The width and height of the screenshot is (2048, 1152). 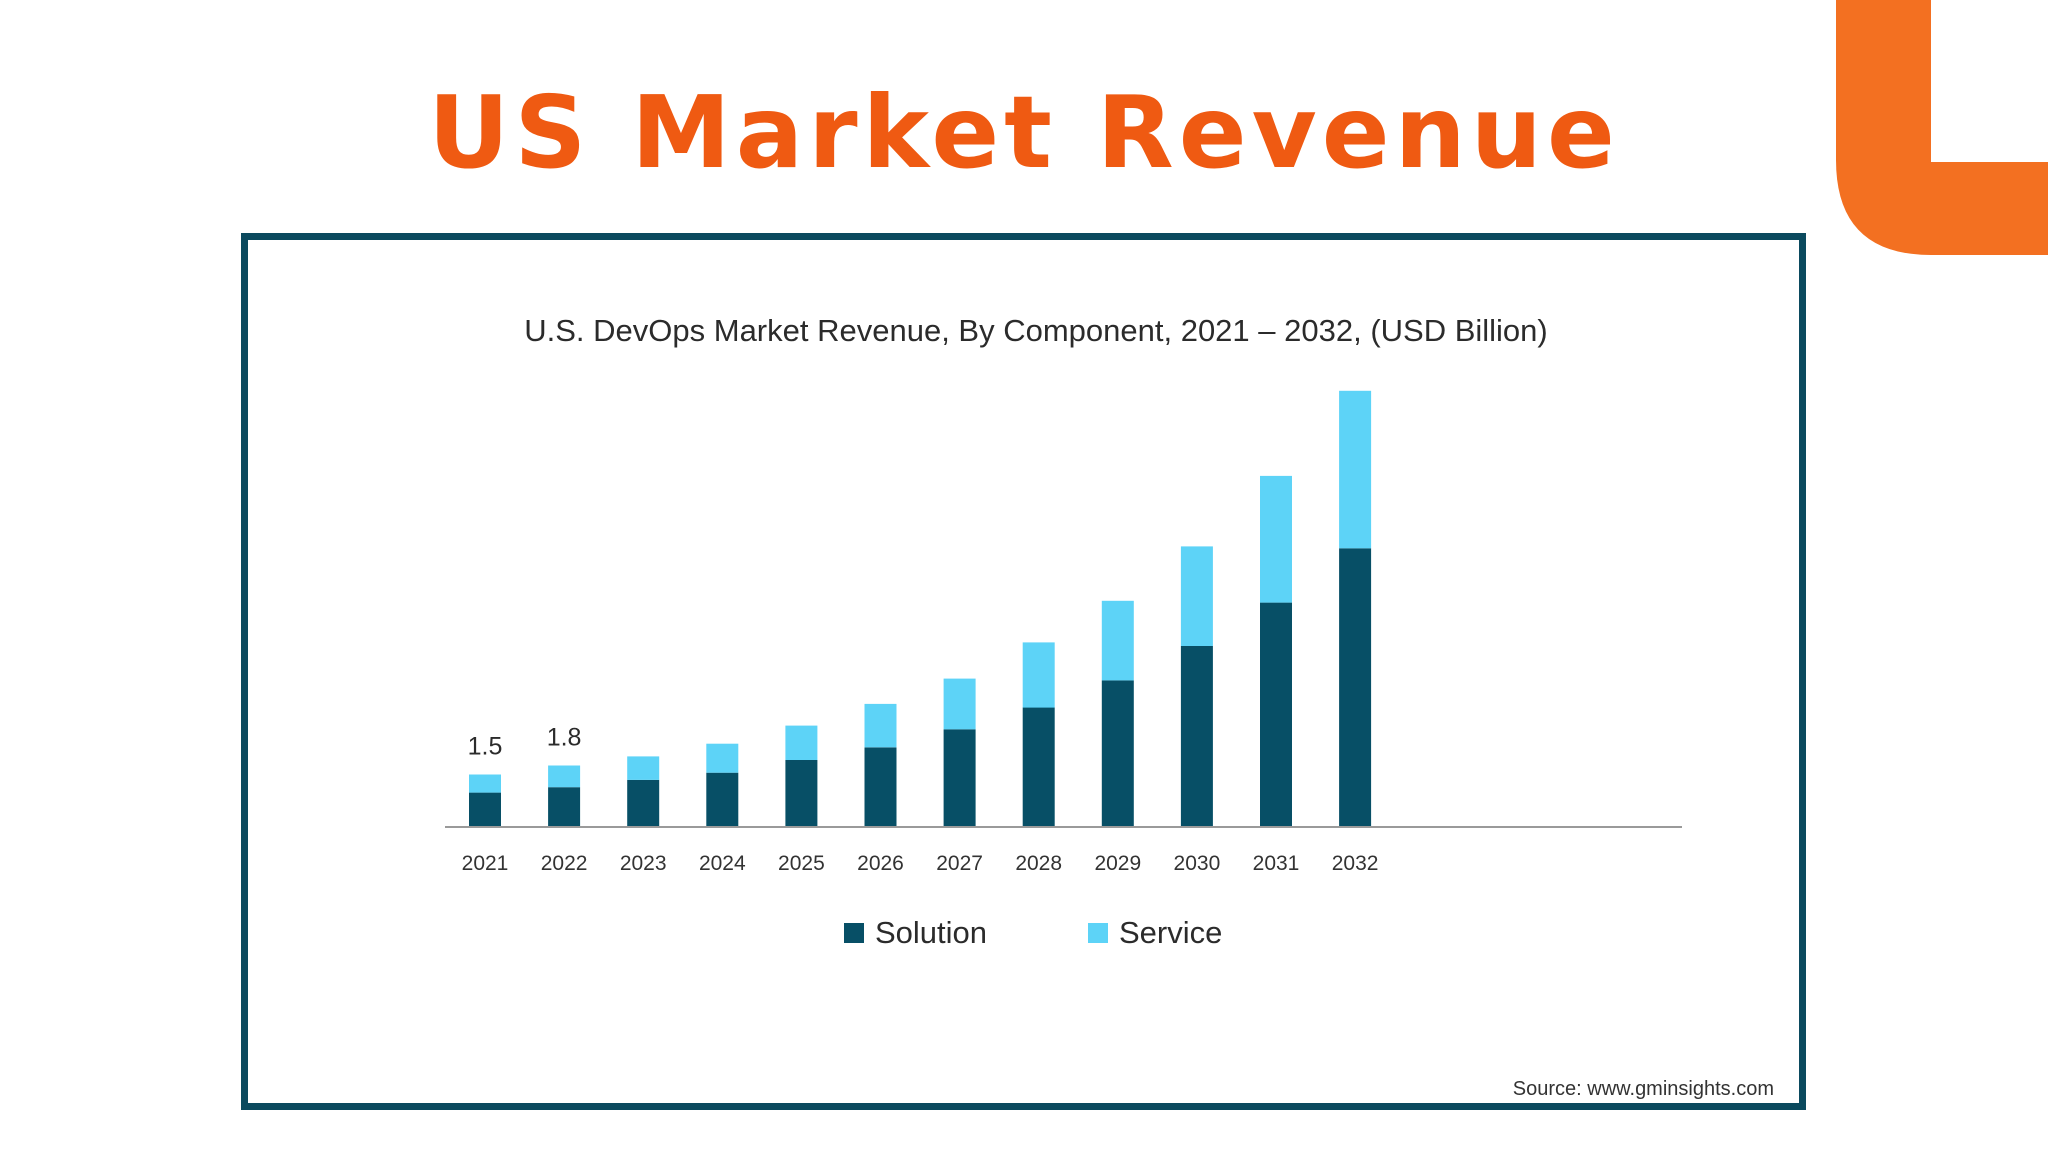 I want to click on x-tick-label-2030: 2030, so click(x=1197, y=863).